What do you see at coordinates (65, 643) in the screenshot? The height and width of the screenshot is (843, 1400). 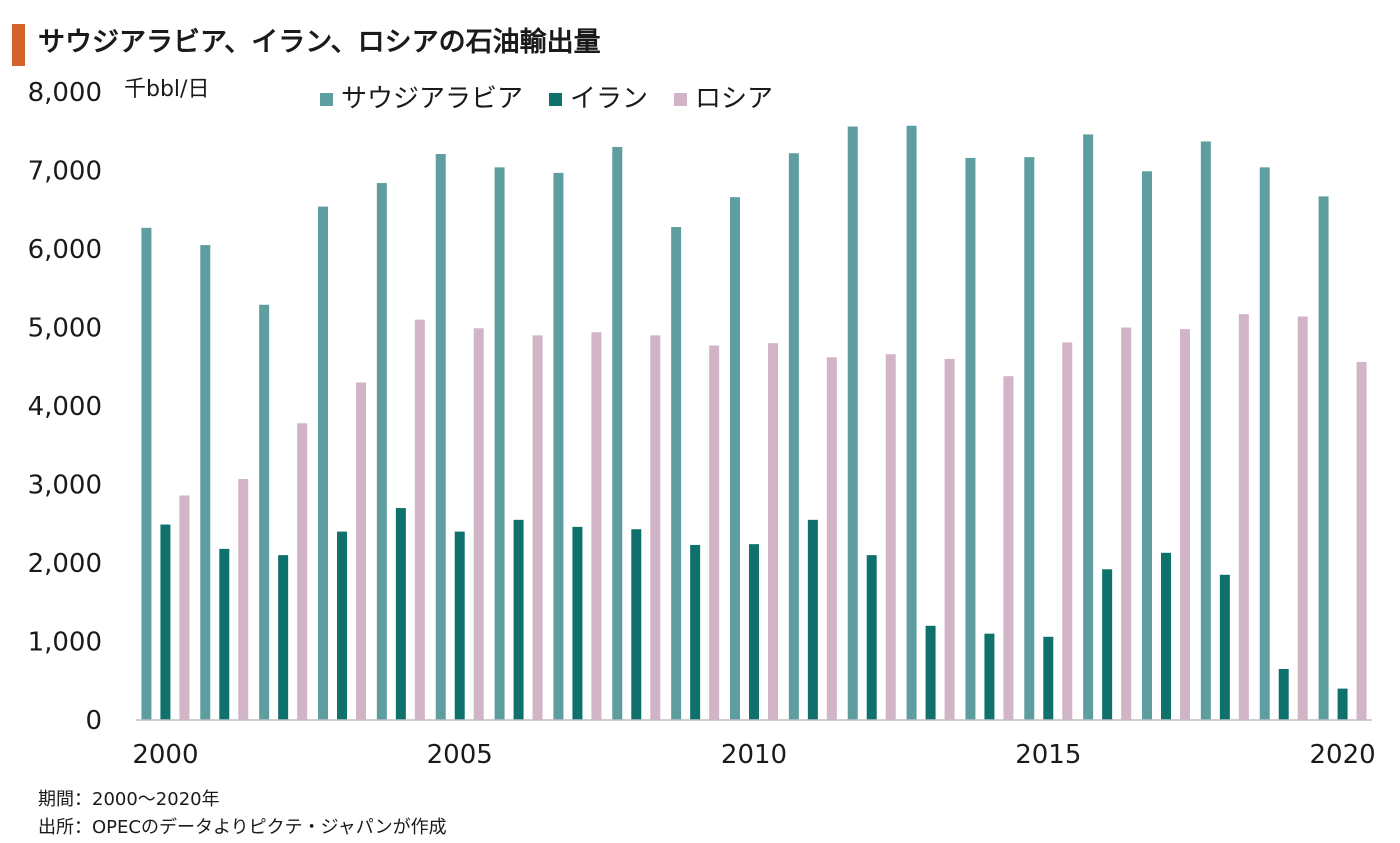 I see `y-tick-label: 1,000` at bounding box center [65, 643].